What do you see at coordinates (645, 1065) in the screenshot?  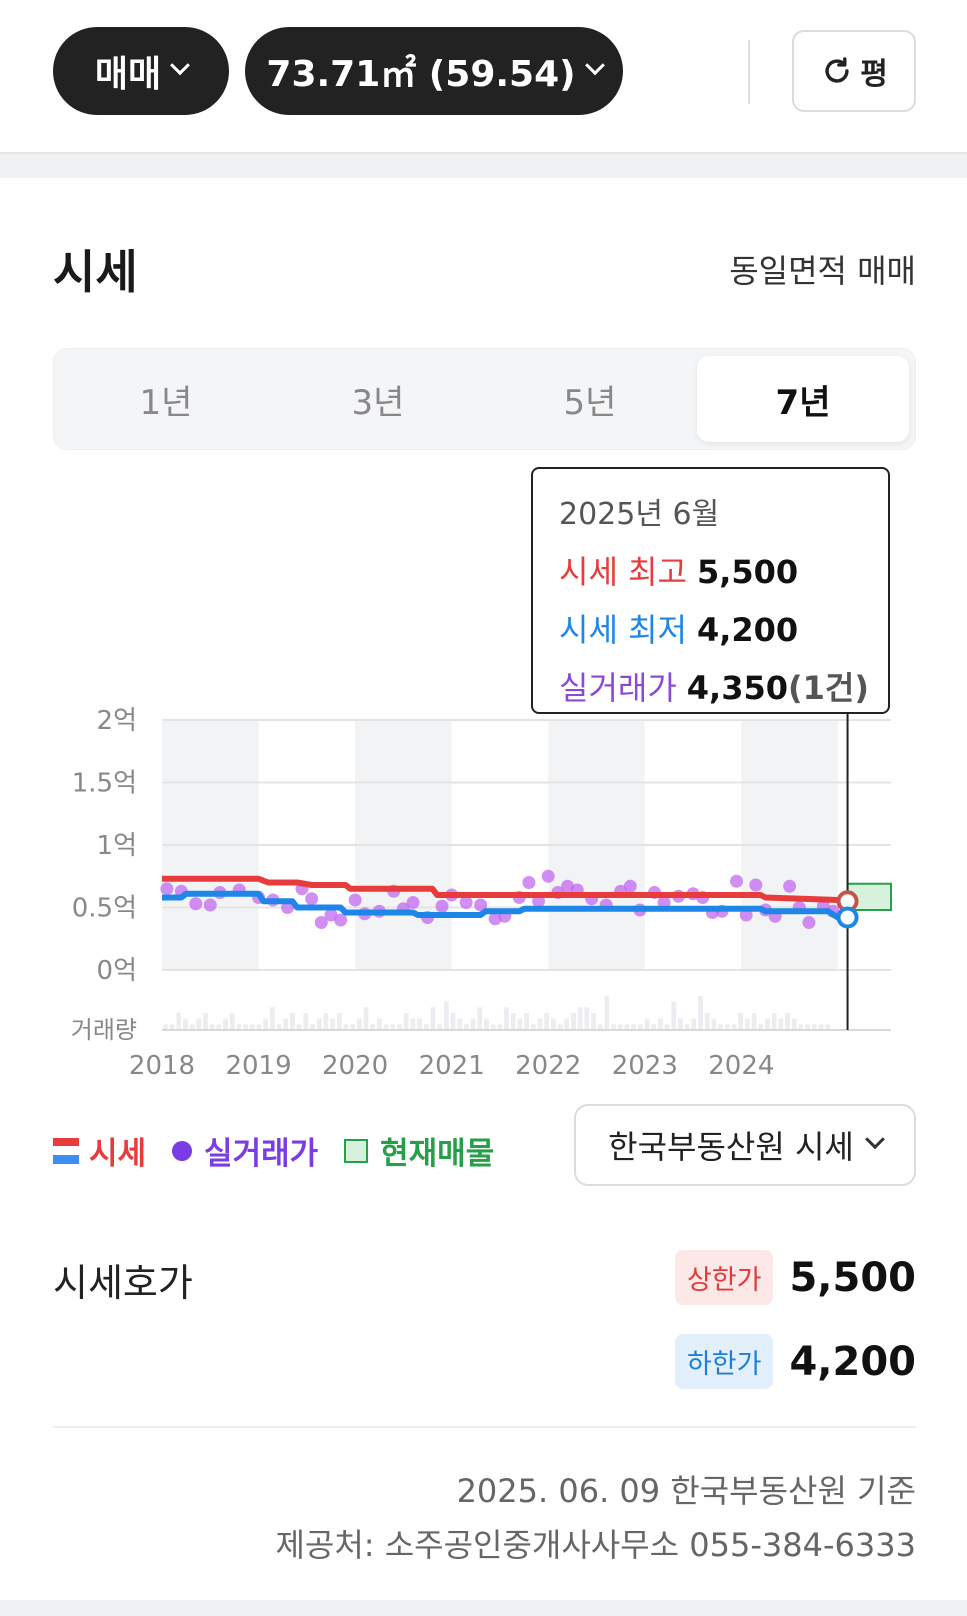 I see `x-tick-label: 2023` at bounding box center [645, 1065].